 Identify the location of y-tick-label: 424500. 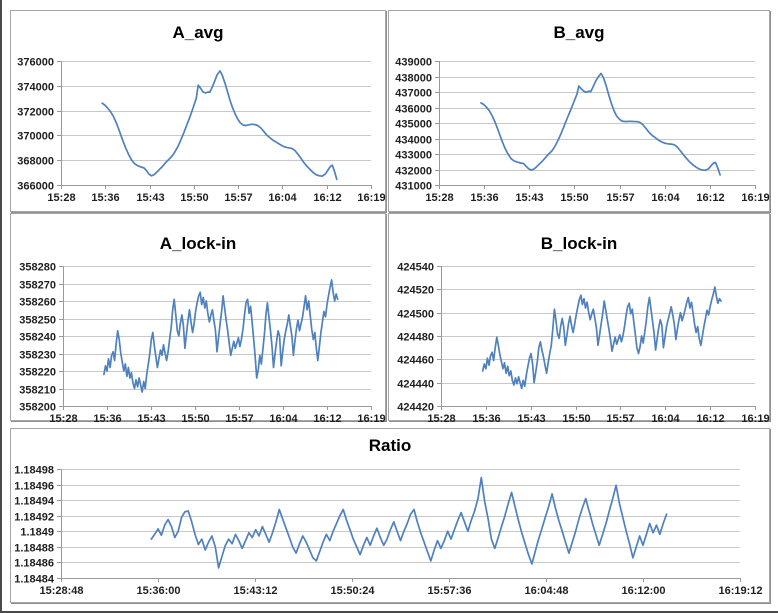
(415, 315).